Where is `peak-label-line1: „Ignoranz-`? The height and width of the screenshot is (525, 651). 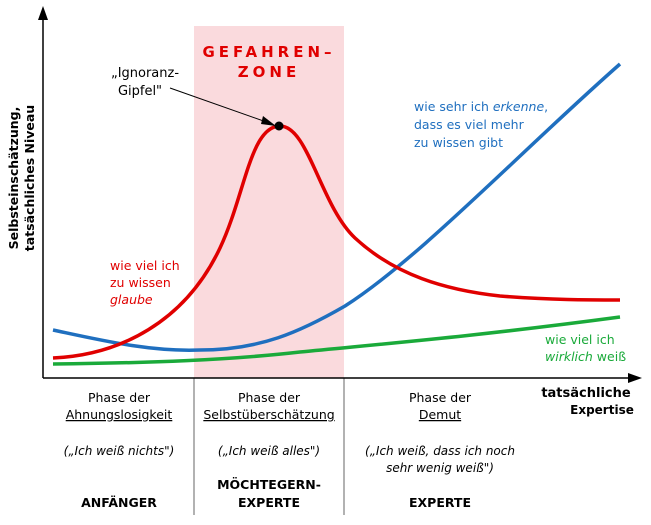 peak-label-line1: „Ignoranz- is located at coordinates (145, 73).